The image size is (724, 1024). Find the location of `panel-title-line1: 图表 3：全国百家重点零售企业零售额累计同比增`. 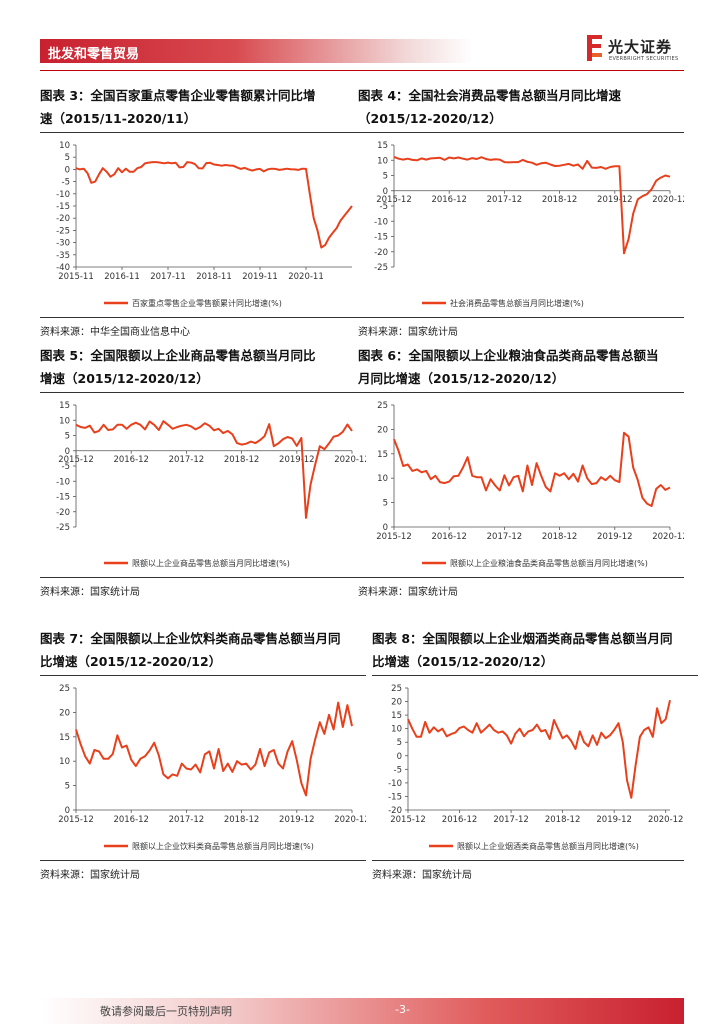

panel-title-line1: 图表 3：全国百家重点零售企业零售额累计同比增 is located at coordinates (178, 95).